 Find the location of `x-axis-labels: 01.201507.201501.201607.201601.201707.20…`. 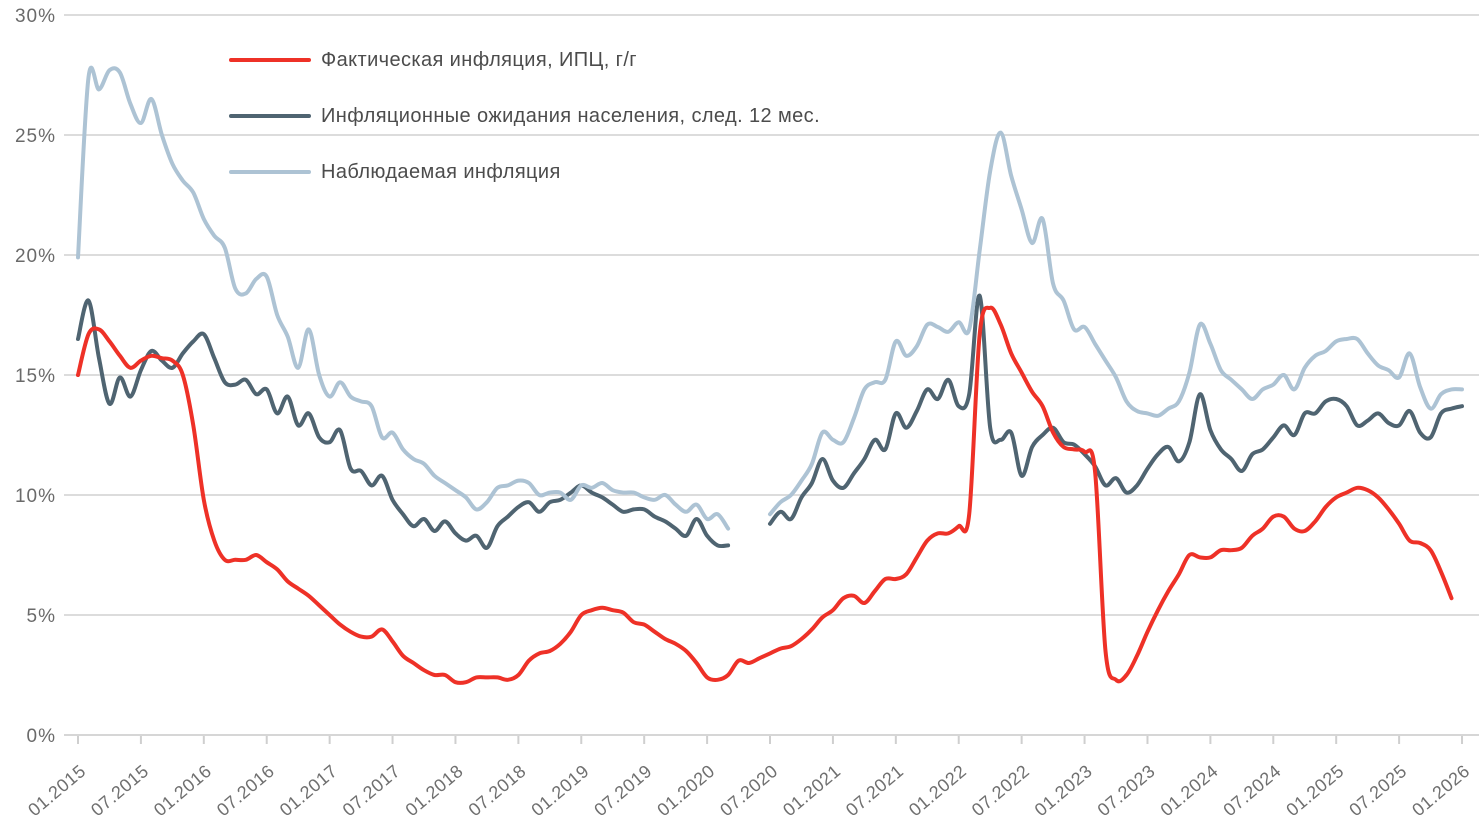

x-axis-labels: 01.201507.201501.201607.201601.201707.20… is located at coordinates (748, 790).